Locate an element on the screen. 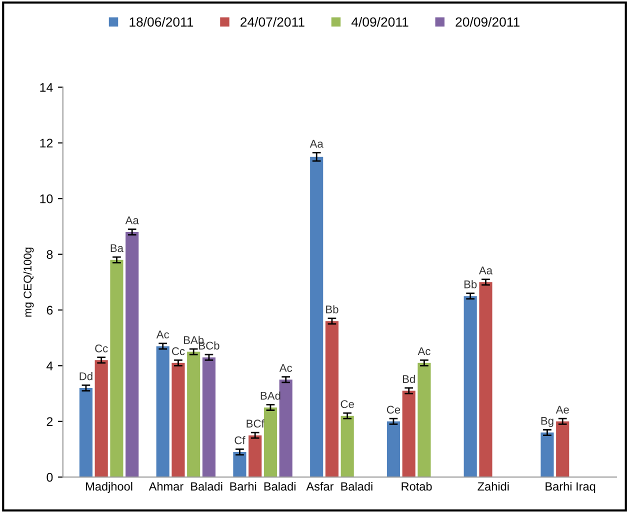  x-tick-label: Ahmar Baladi is located at coordinates (185, 486).